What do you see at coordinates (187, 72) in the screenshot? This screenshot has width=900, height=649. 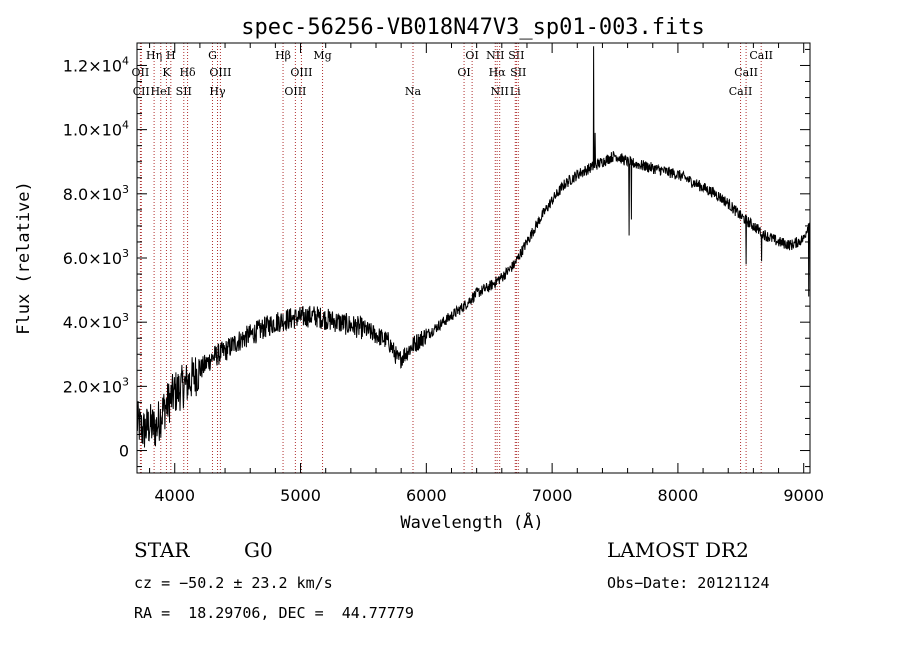 I see `emission-line-label: Hδ` at bounding box center [187, 72].